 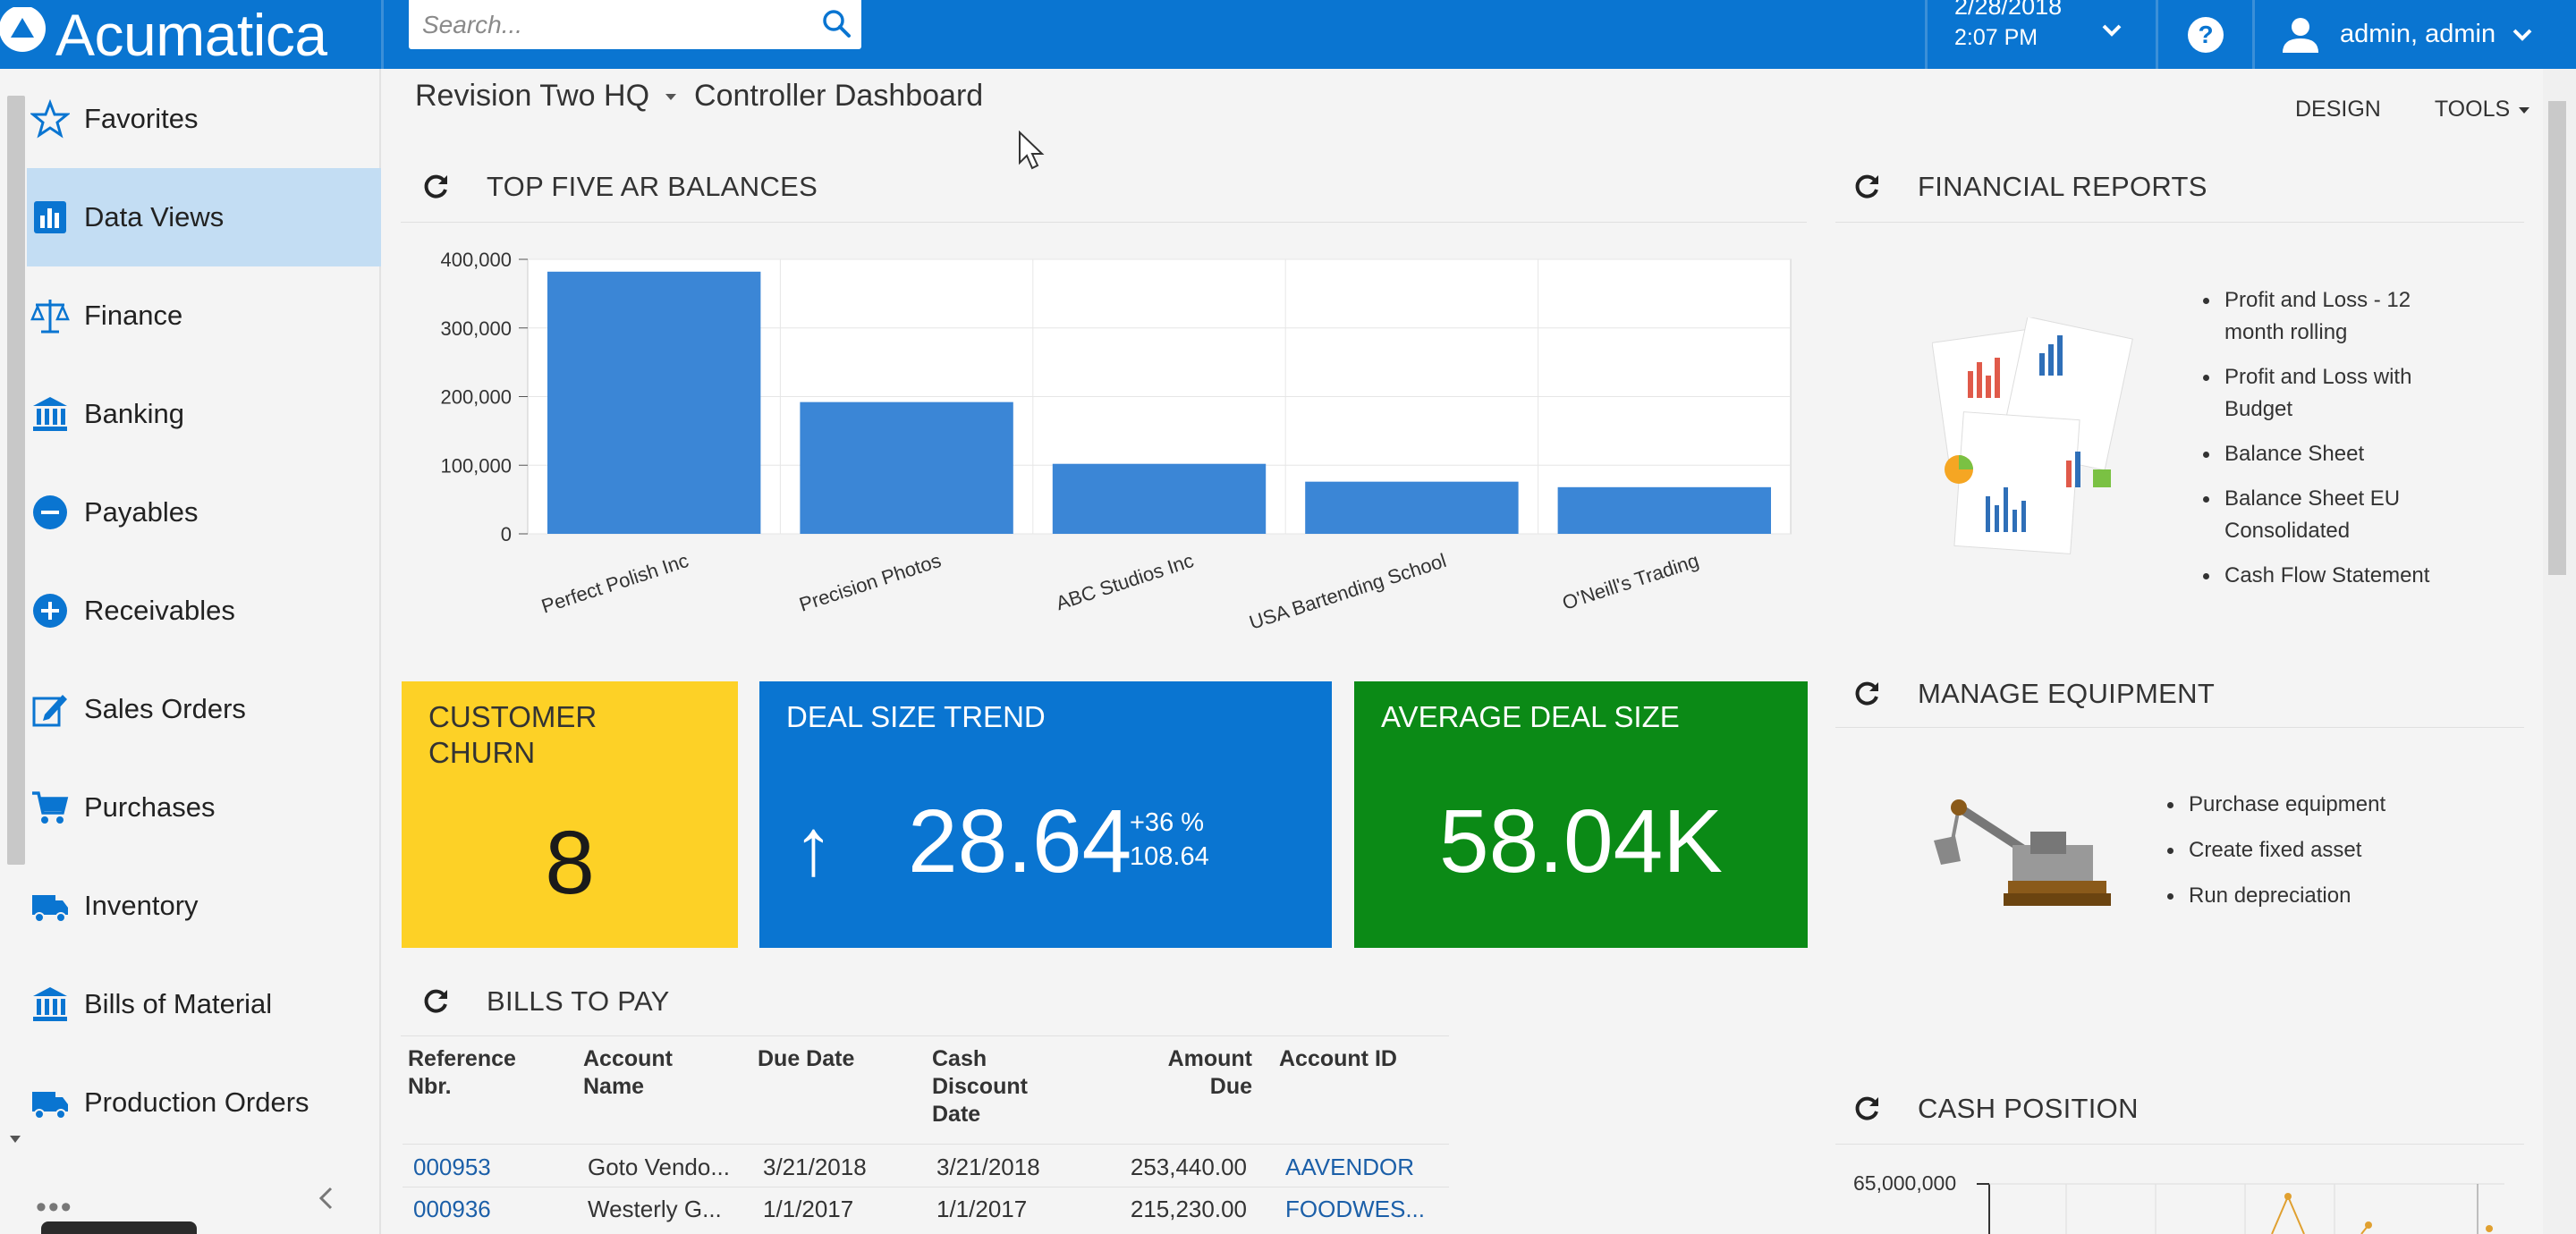 What do you see at coordinates (532, 96) in the screenshot?
I see `company-selector: Revision Two HQ` at bounding box center [532, 96].